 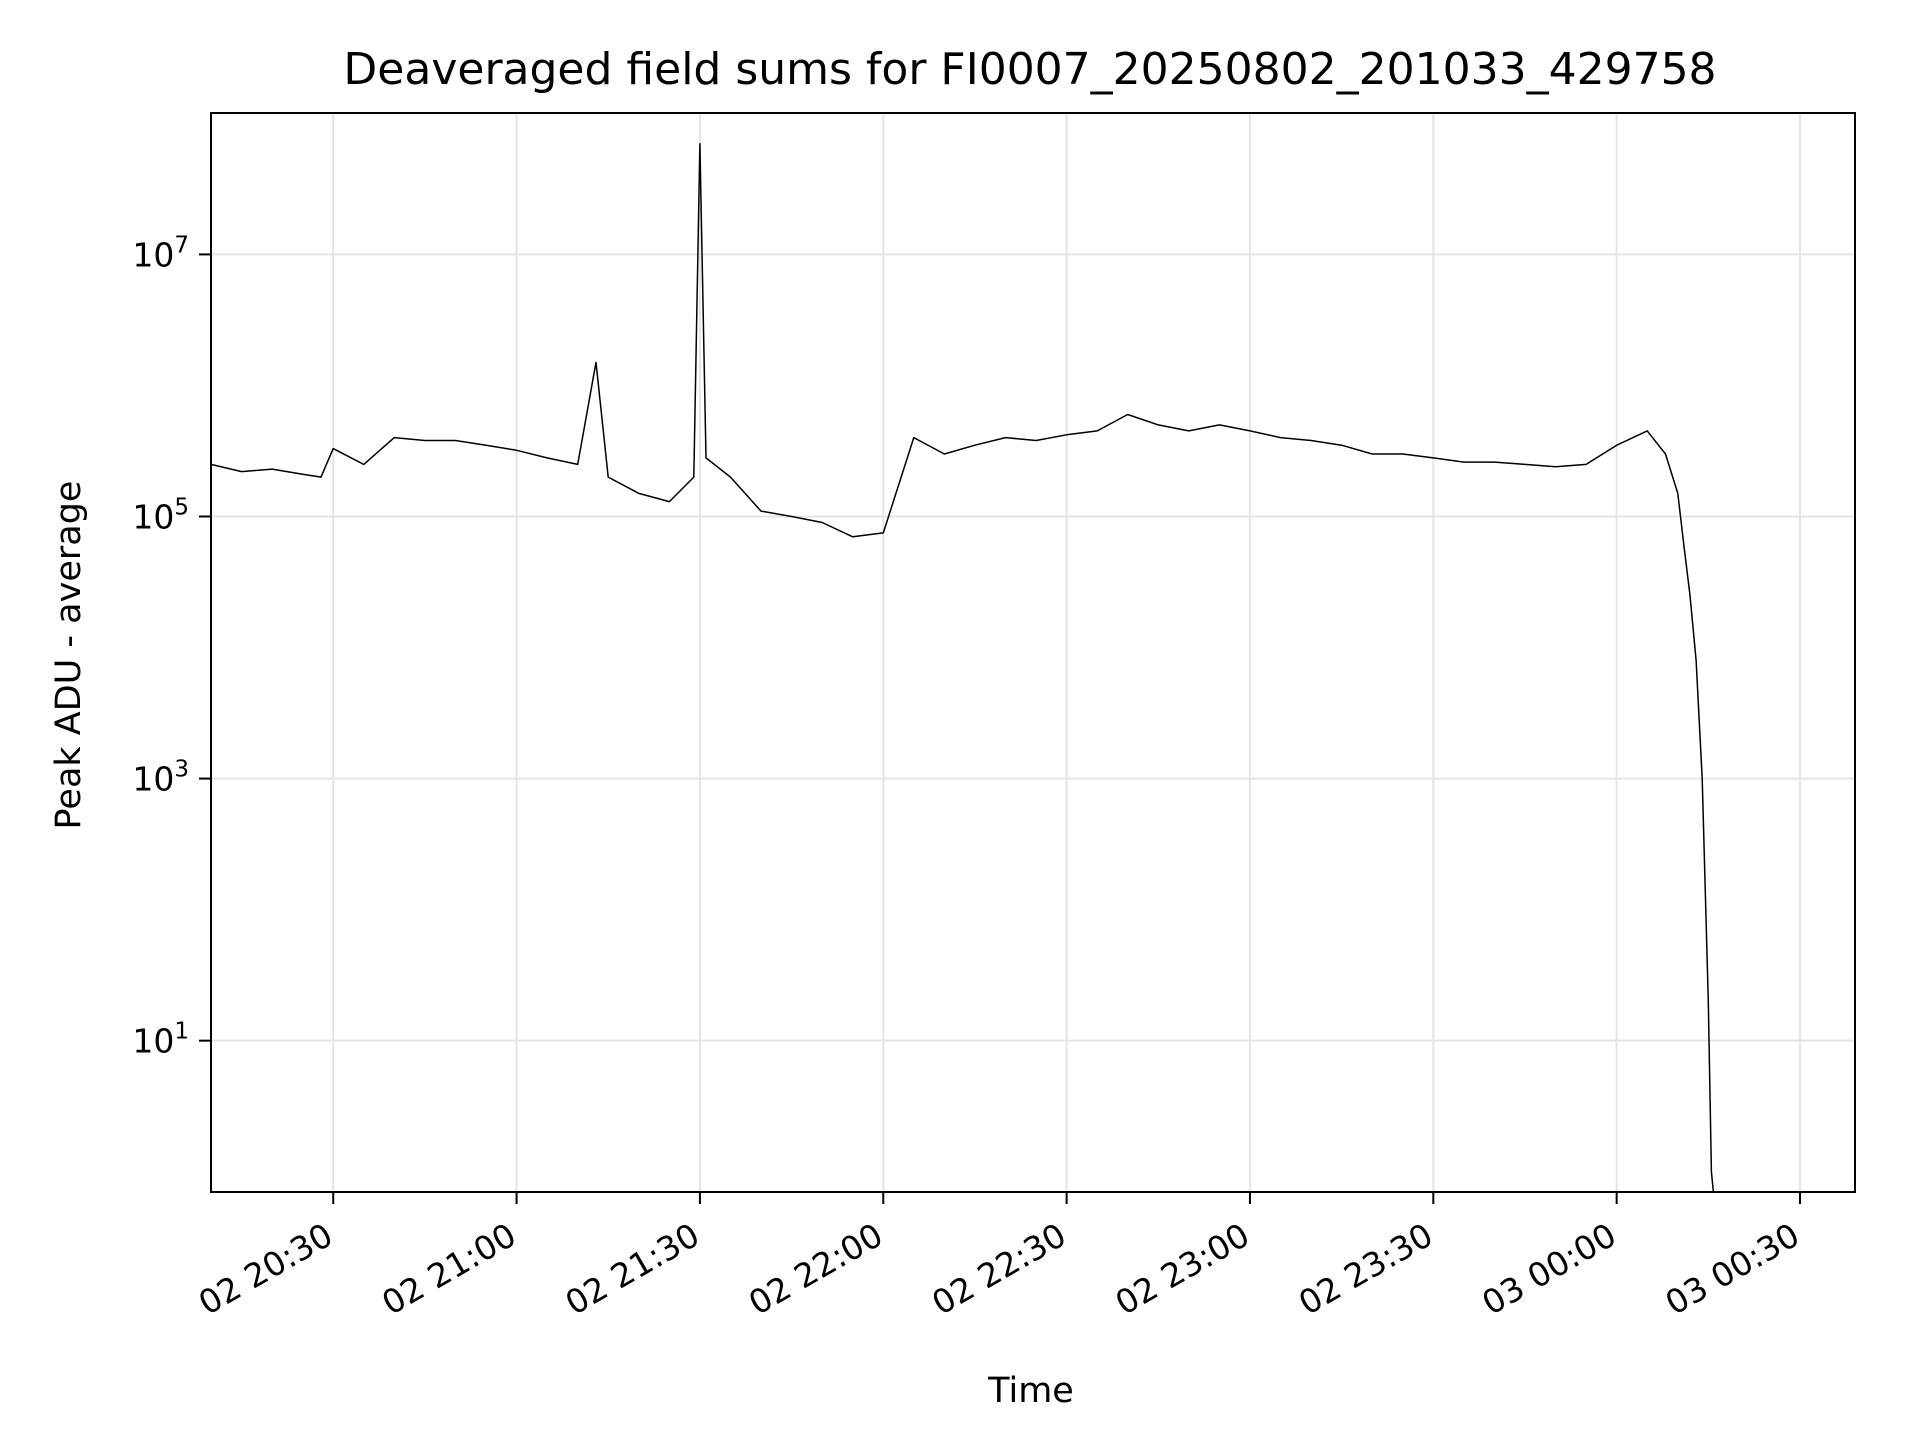 I want to click on y-axis-label: Peak ADU - average, so click(x=69, y=655).